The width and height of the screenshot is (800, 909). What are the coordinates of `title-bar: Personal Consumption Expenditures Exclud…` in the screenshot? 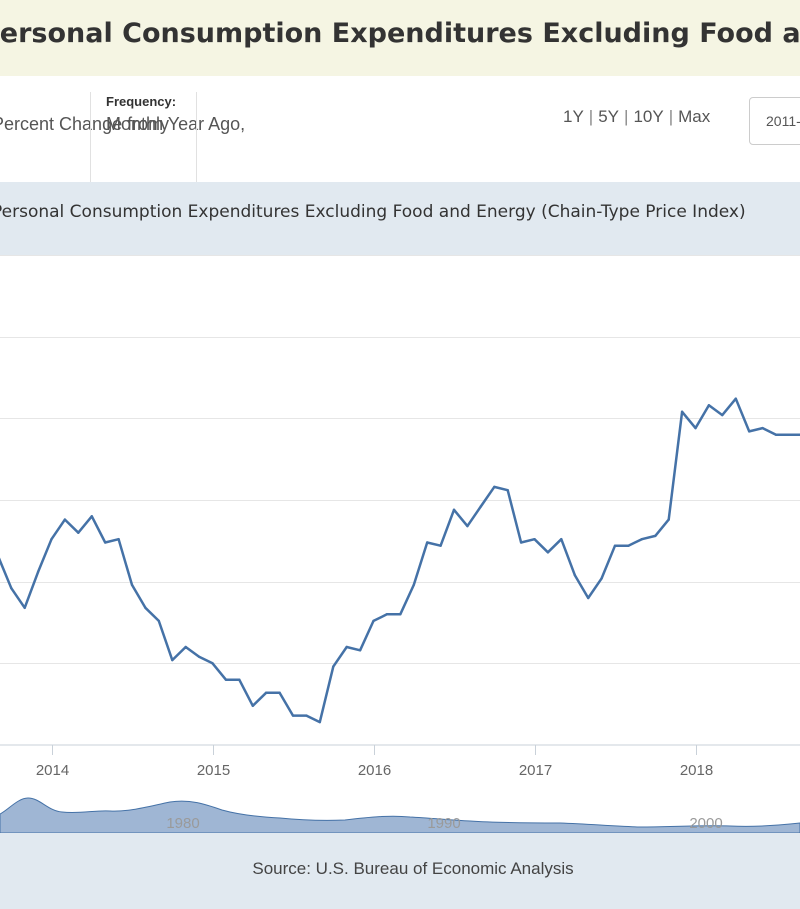 It's located at (400, 38).